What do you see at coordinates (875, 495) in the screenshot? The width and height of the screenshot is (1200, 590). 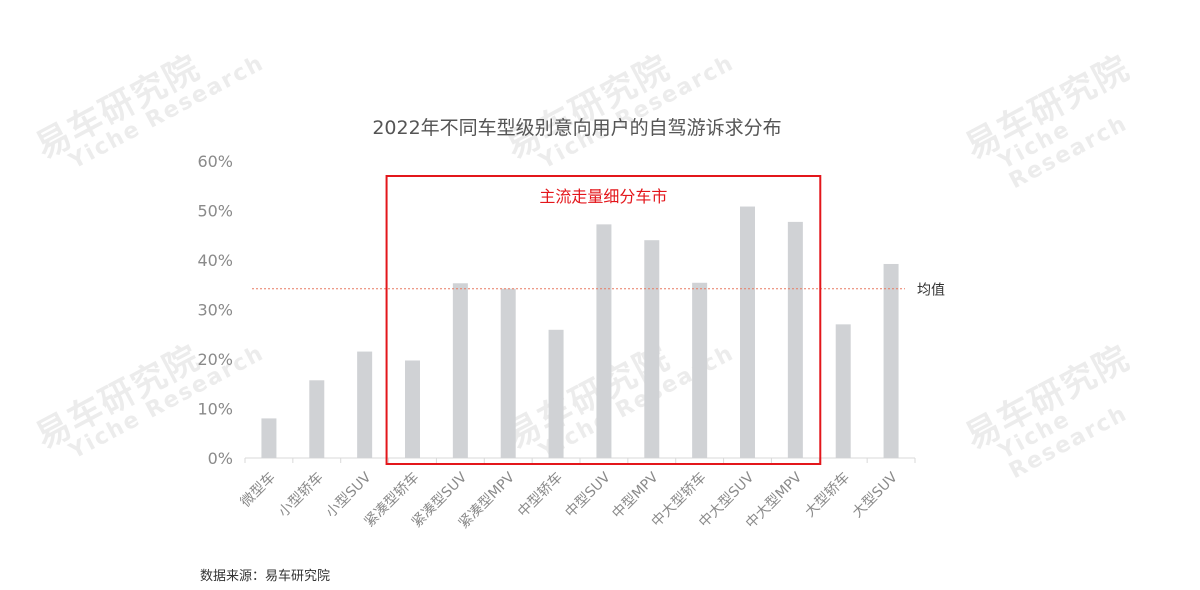 I see `x-tick-label: 大型SUV` at bounding box center [875, 495].